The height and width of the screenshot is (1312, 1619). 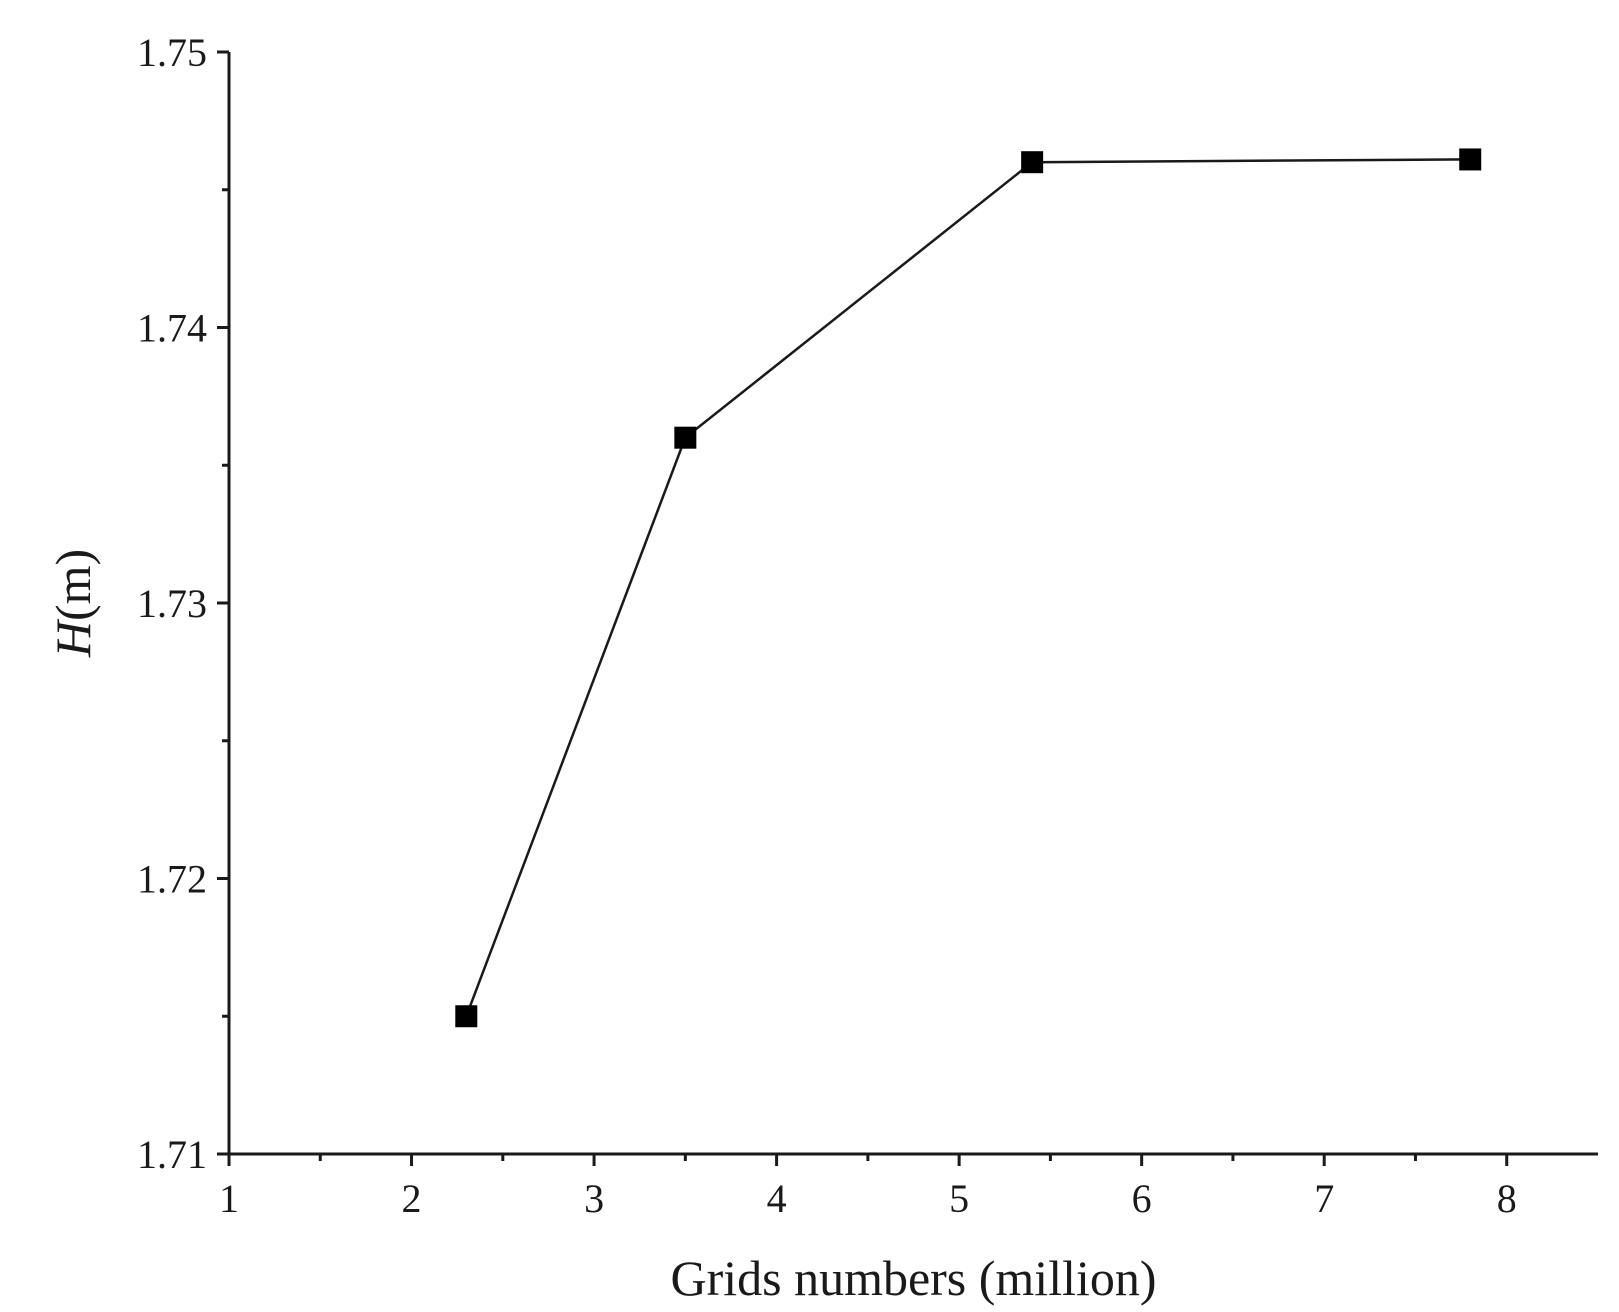 What do you see at coordinates (1507, 1198) in the screenshot?
I see `x-tick-label: 8` at bounding box center [1507, 1198].